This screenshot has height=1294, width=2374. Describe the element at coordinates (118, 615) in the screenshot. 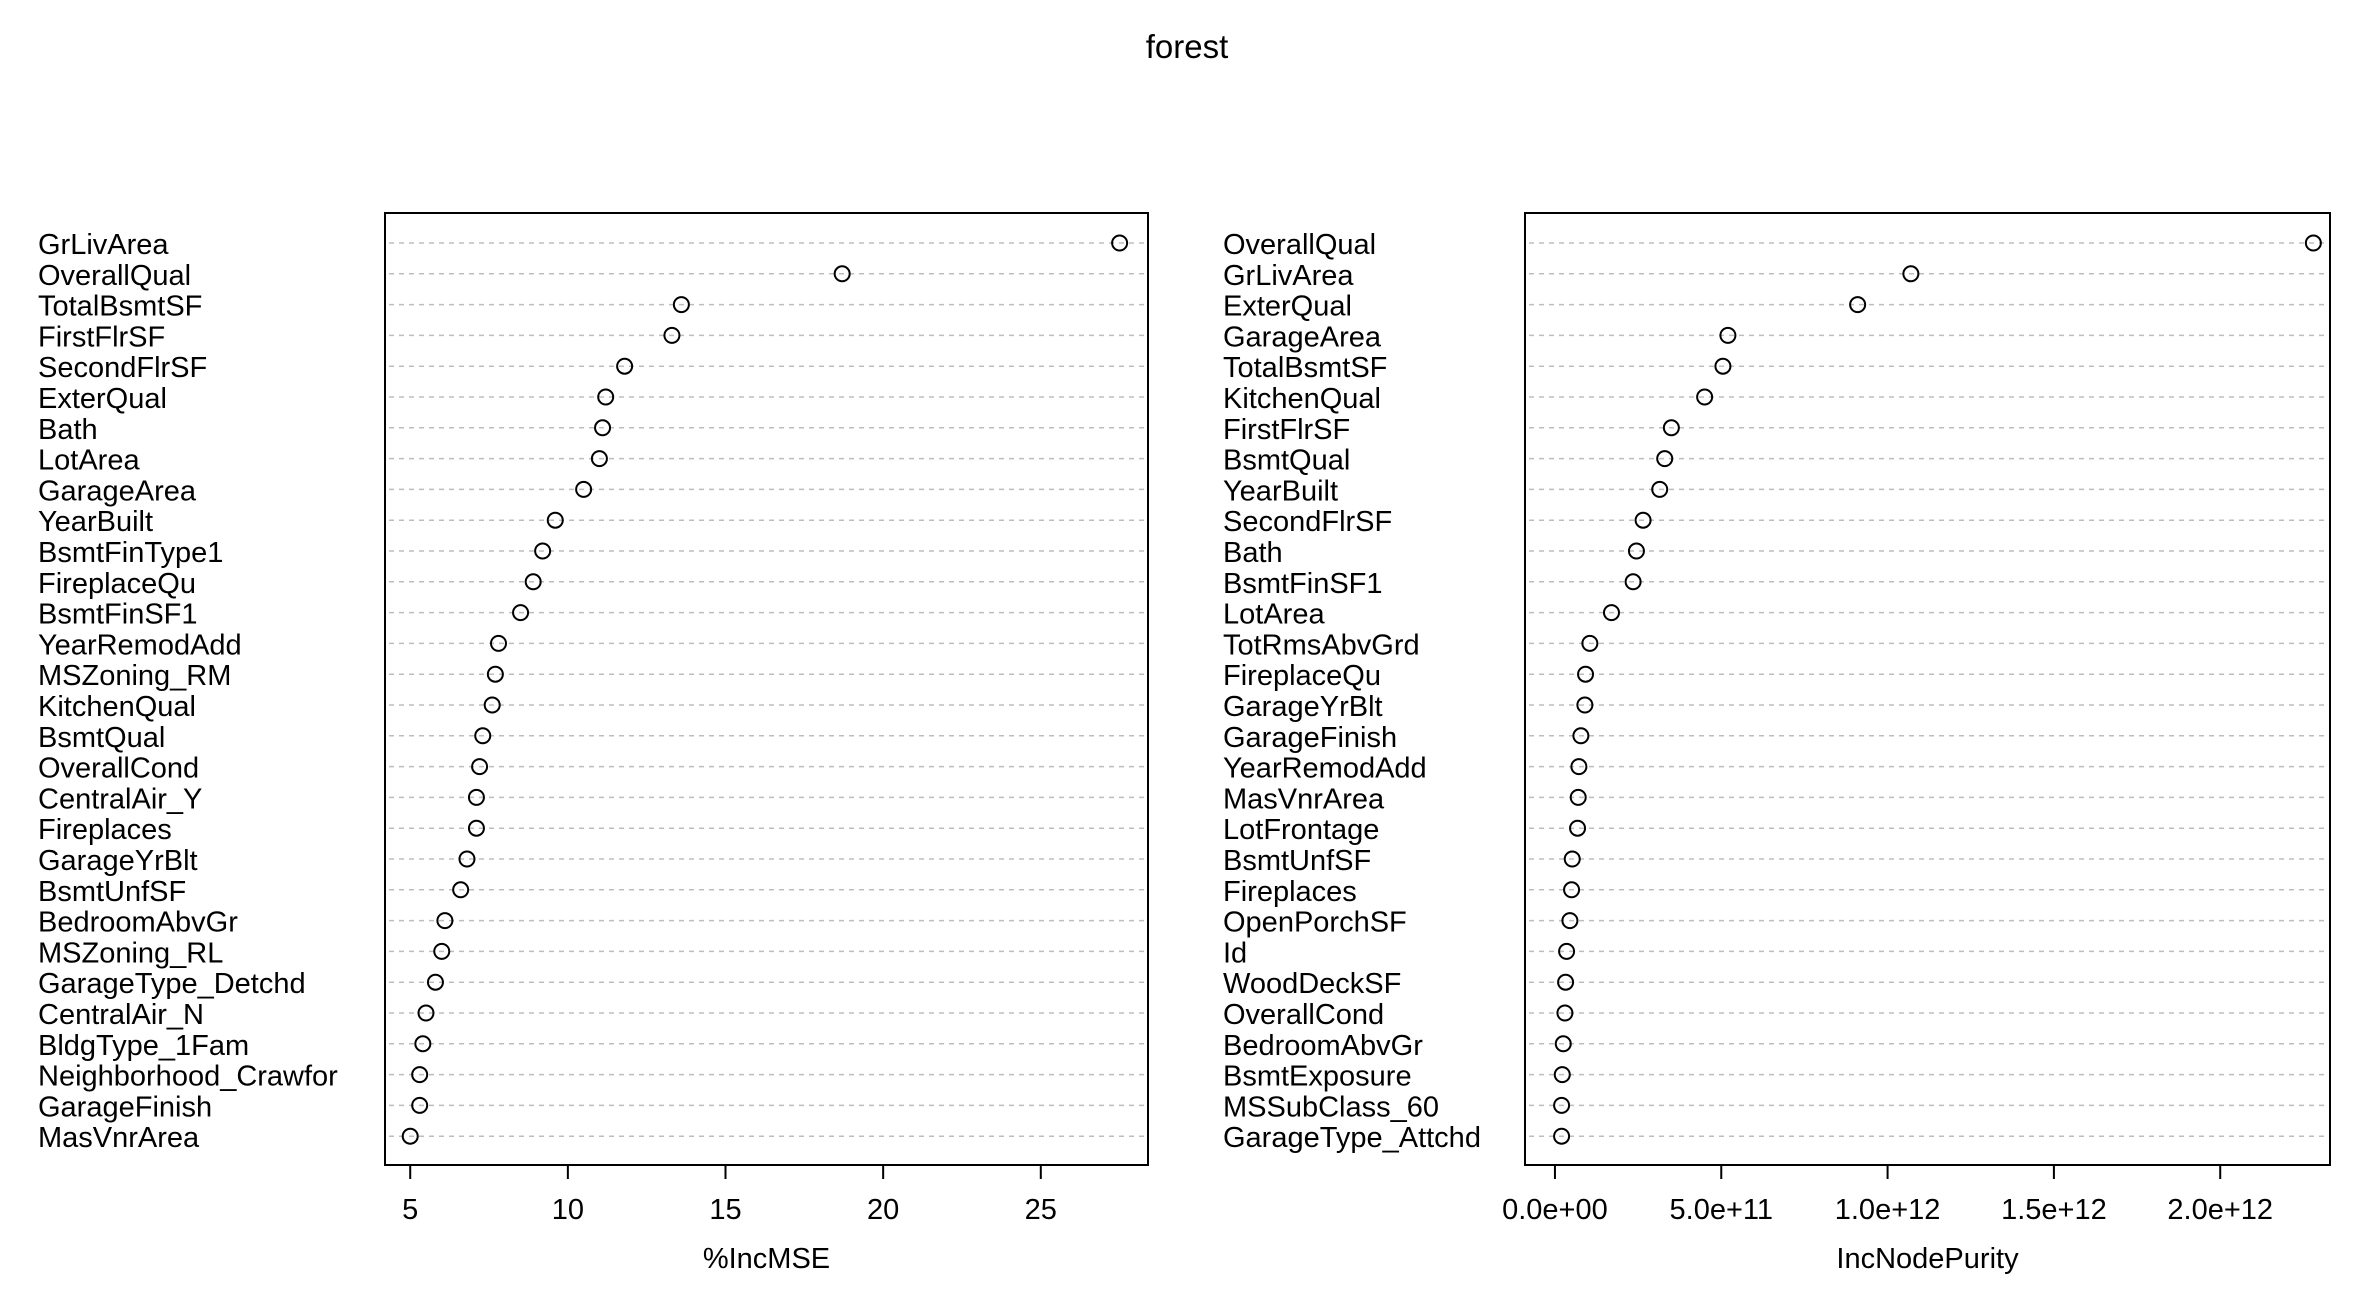

I see `variable-label: BsmtFinSF1` at that location.